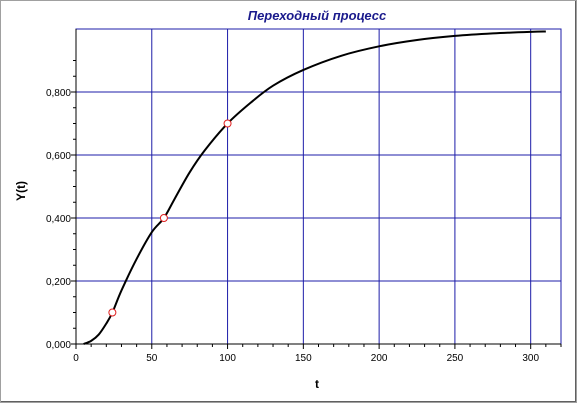 The width and height of the screenshot is (577, 404). I want to click on y-tick-label: 0,000, so click(58, 345).